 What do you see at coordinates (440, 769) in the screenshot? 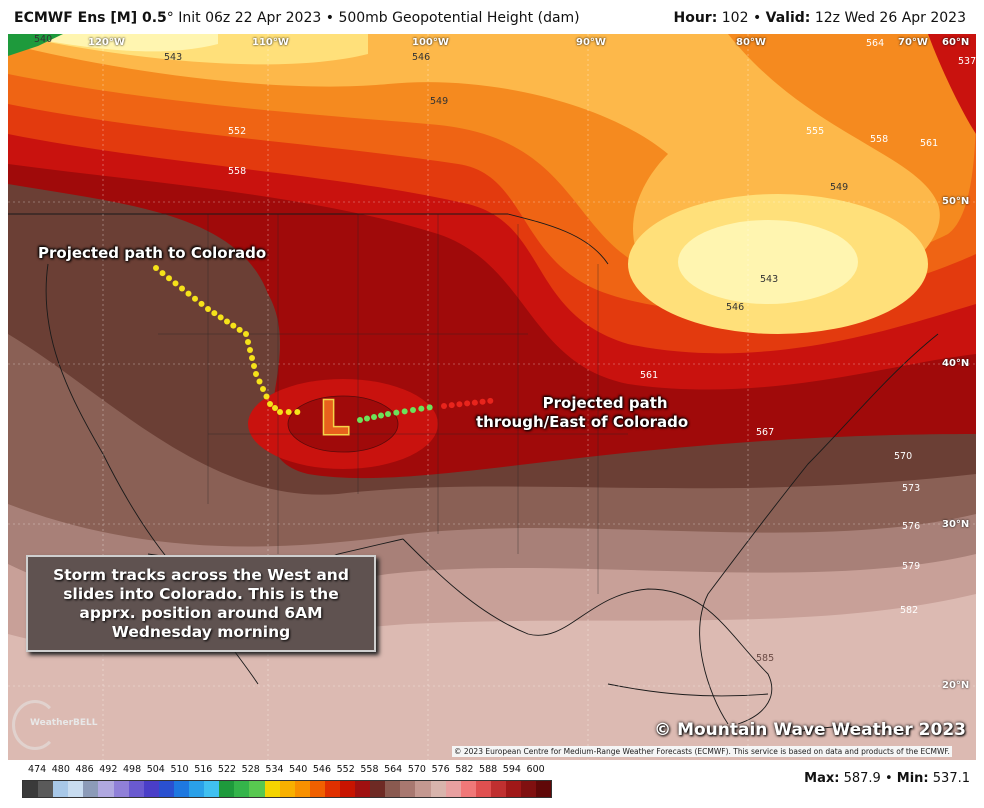
I see `colorbar-tick-label: 576` at bounding box center [440, 769].